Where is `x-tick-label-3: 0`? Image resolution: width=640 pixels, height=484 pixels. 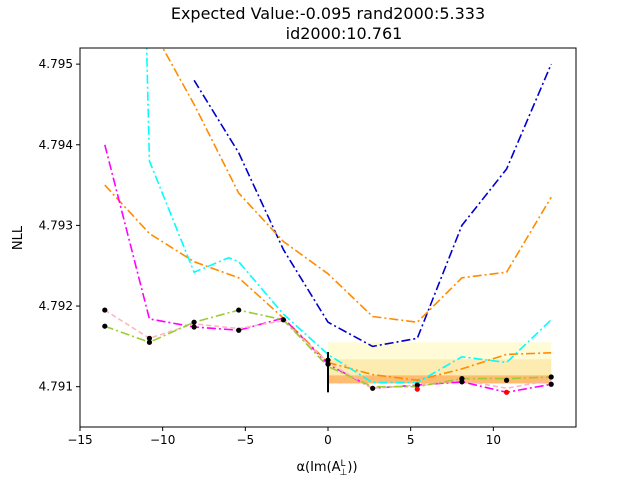 x-tick-label-3: 0 is located at coordinates (328, 440).